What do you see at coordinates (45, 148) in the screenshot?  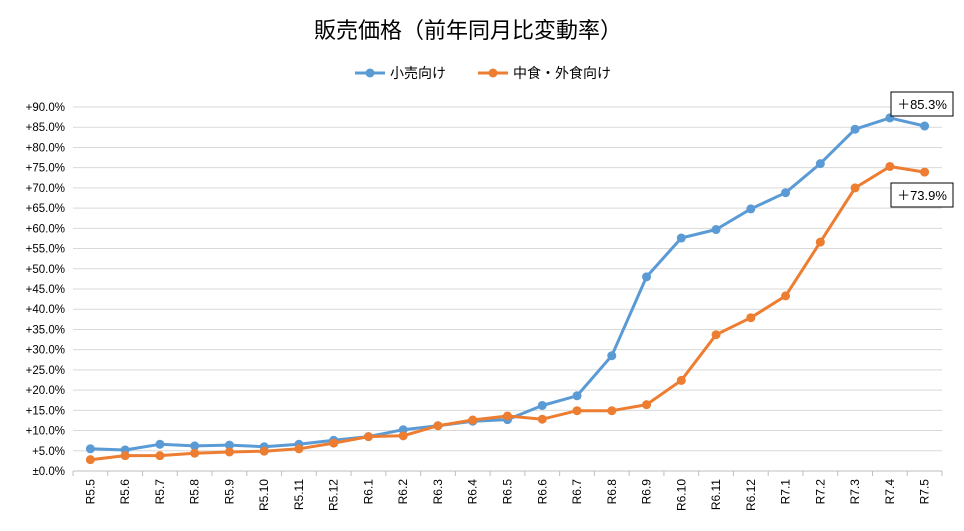 I see `y-tick-label: +80.0%` at bounding box center [45, 148].